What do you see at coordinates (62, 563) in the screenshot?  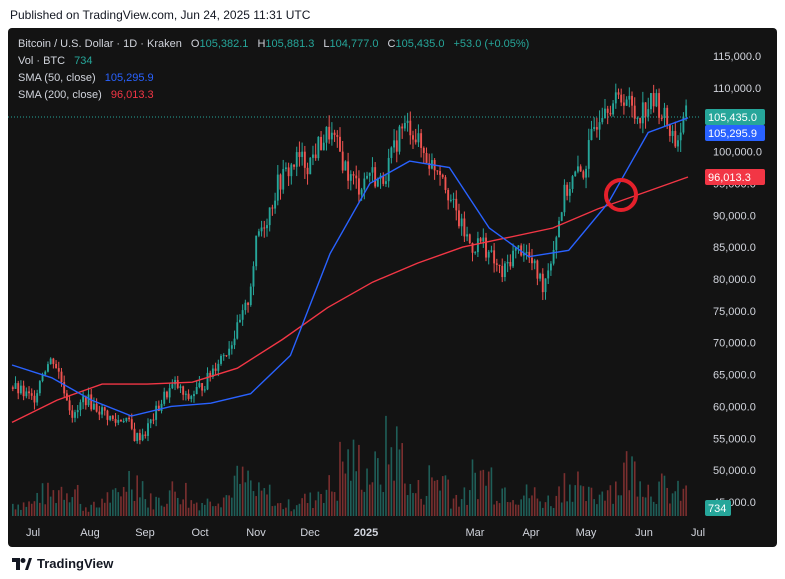 I see `tradingview-logo: TradingView` at bounding box center [62, 563].